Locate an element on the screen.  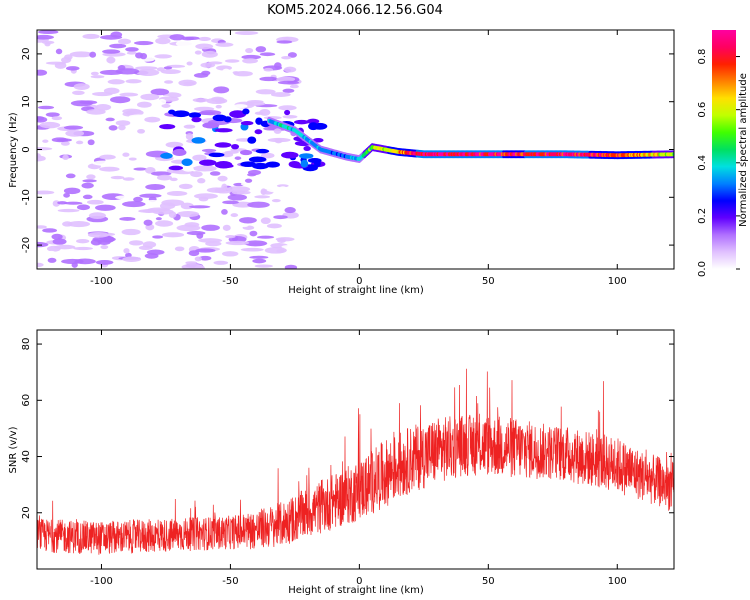
colorbar-tick-label: 0.0 is located at coordinates (702, 269).